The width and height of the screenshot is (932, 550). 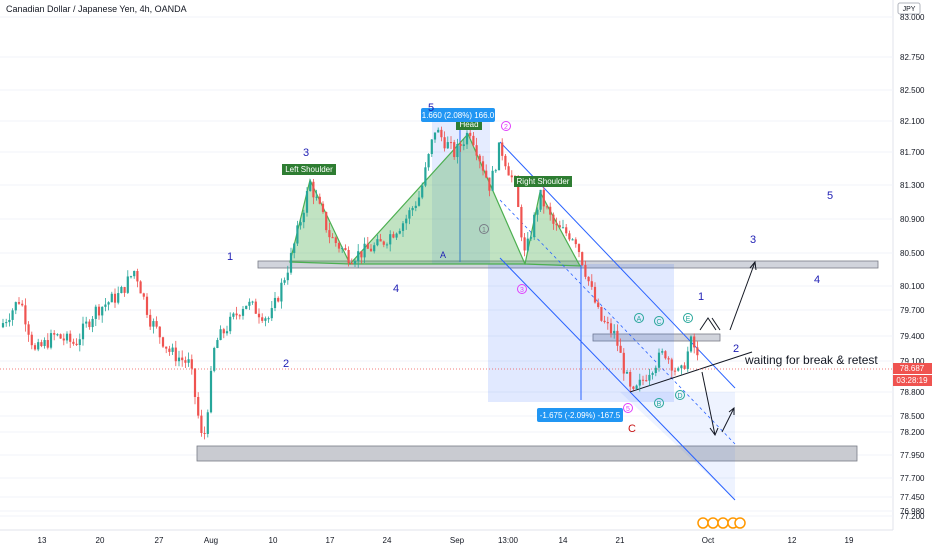 What do you see at coordinates (811, 360) in the screenshot?
I see `break-retest-note: waiting for break & retest` at bounding box center [811, 360].